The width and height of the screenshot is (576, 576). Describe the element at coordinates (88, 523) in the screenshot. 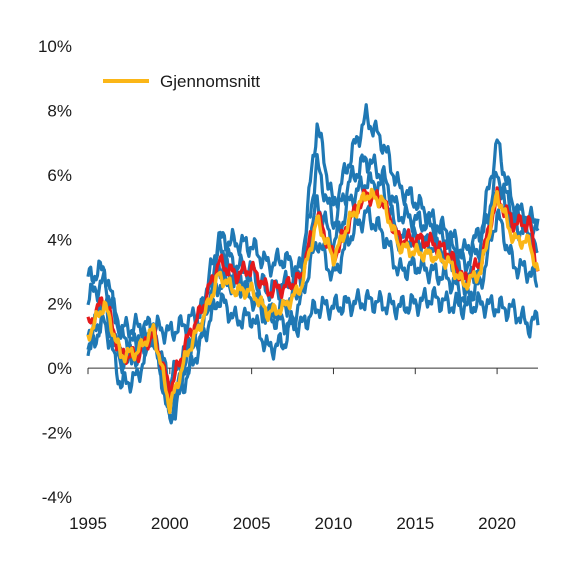

I see `x-tick-label: 1995` at that location.